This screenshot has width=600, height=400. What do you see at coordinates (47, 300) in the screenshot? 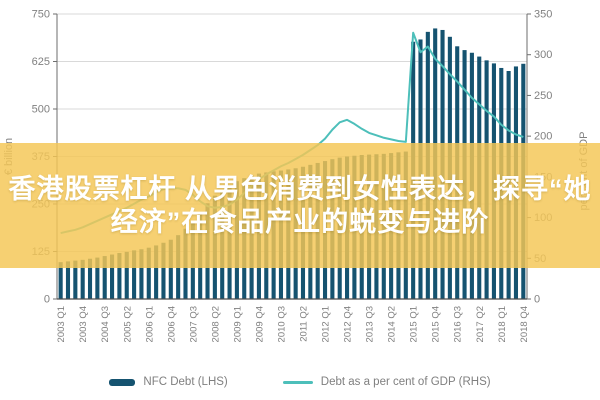
I see `left-tick-label: 0` at bounding box center [47, 300].